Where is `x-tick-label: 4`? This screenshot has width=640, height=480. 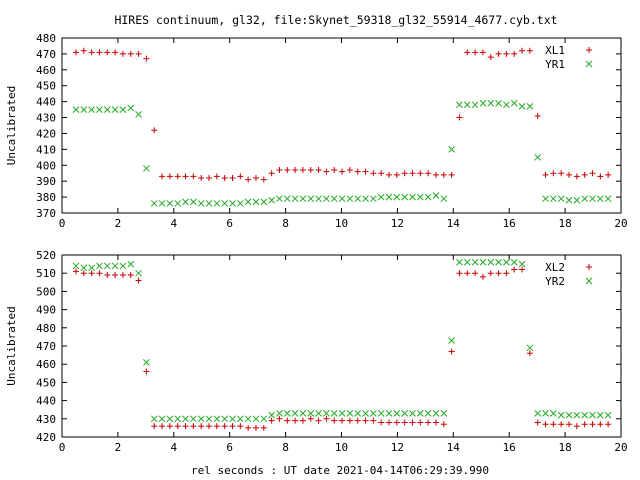 x-tick-label: 4 is located at coordinates (173, 447).